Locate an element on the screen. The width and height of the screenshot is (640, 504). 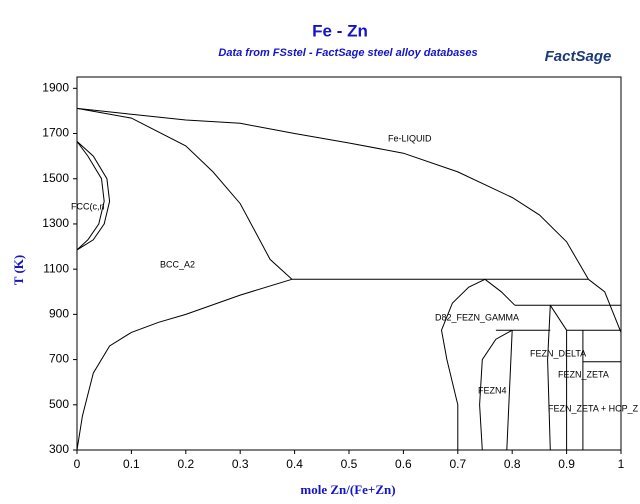
x-tick-label: 0.5 is located at coordinates (349, 464).